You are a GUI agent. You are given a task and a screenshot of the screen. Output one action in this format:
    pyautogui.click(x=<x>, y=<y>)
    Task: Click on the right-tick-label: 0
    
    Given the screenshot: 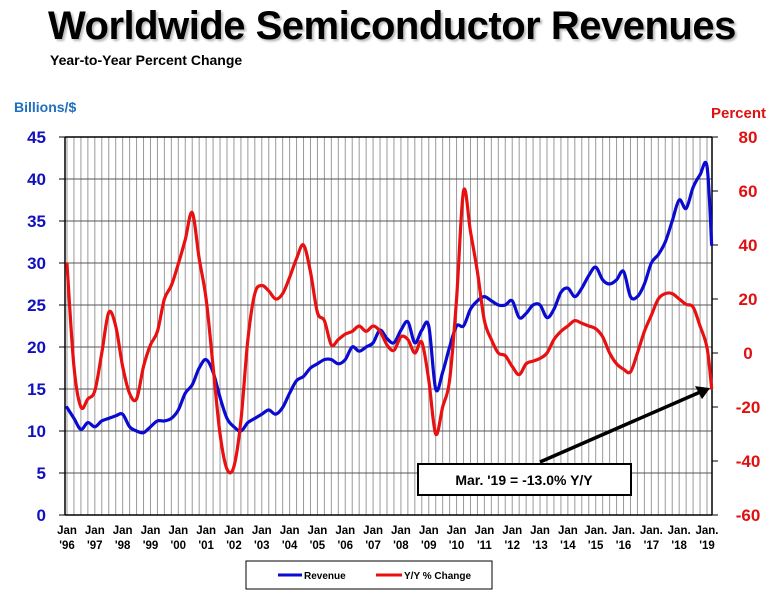 What is the action you would take?
    pyautogui.click(x=747, y=353)
    